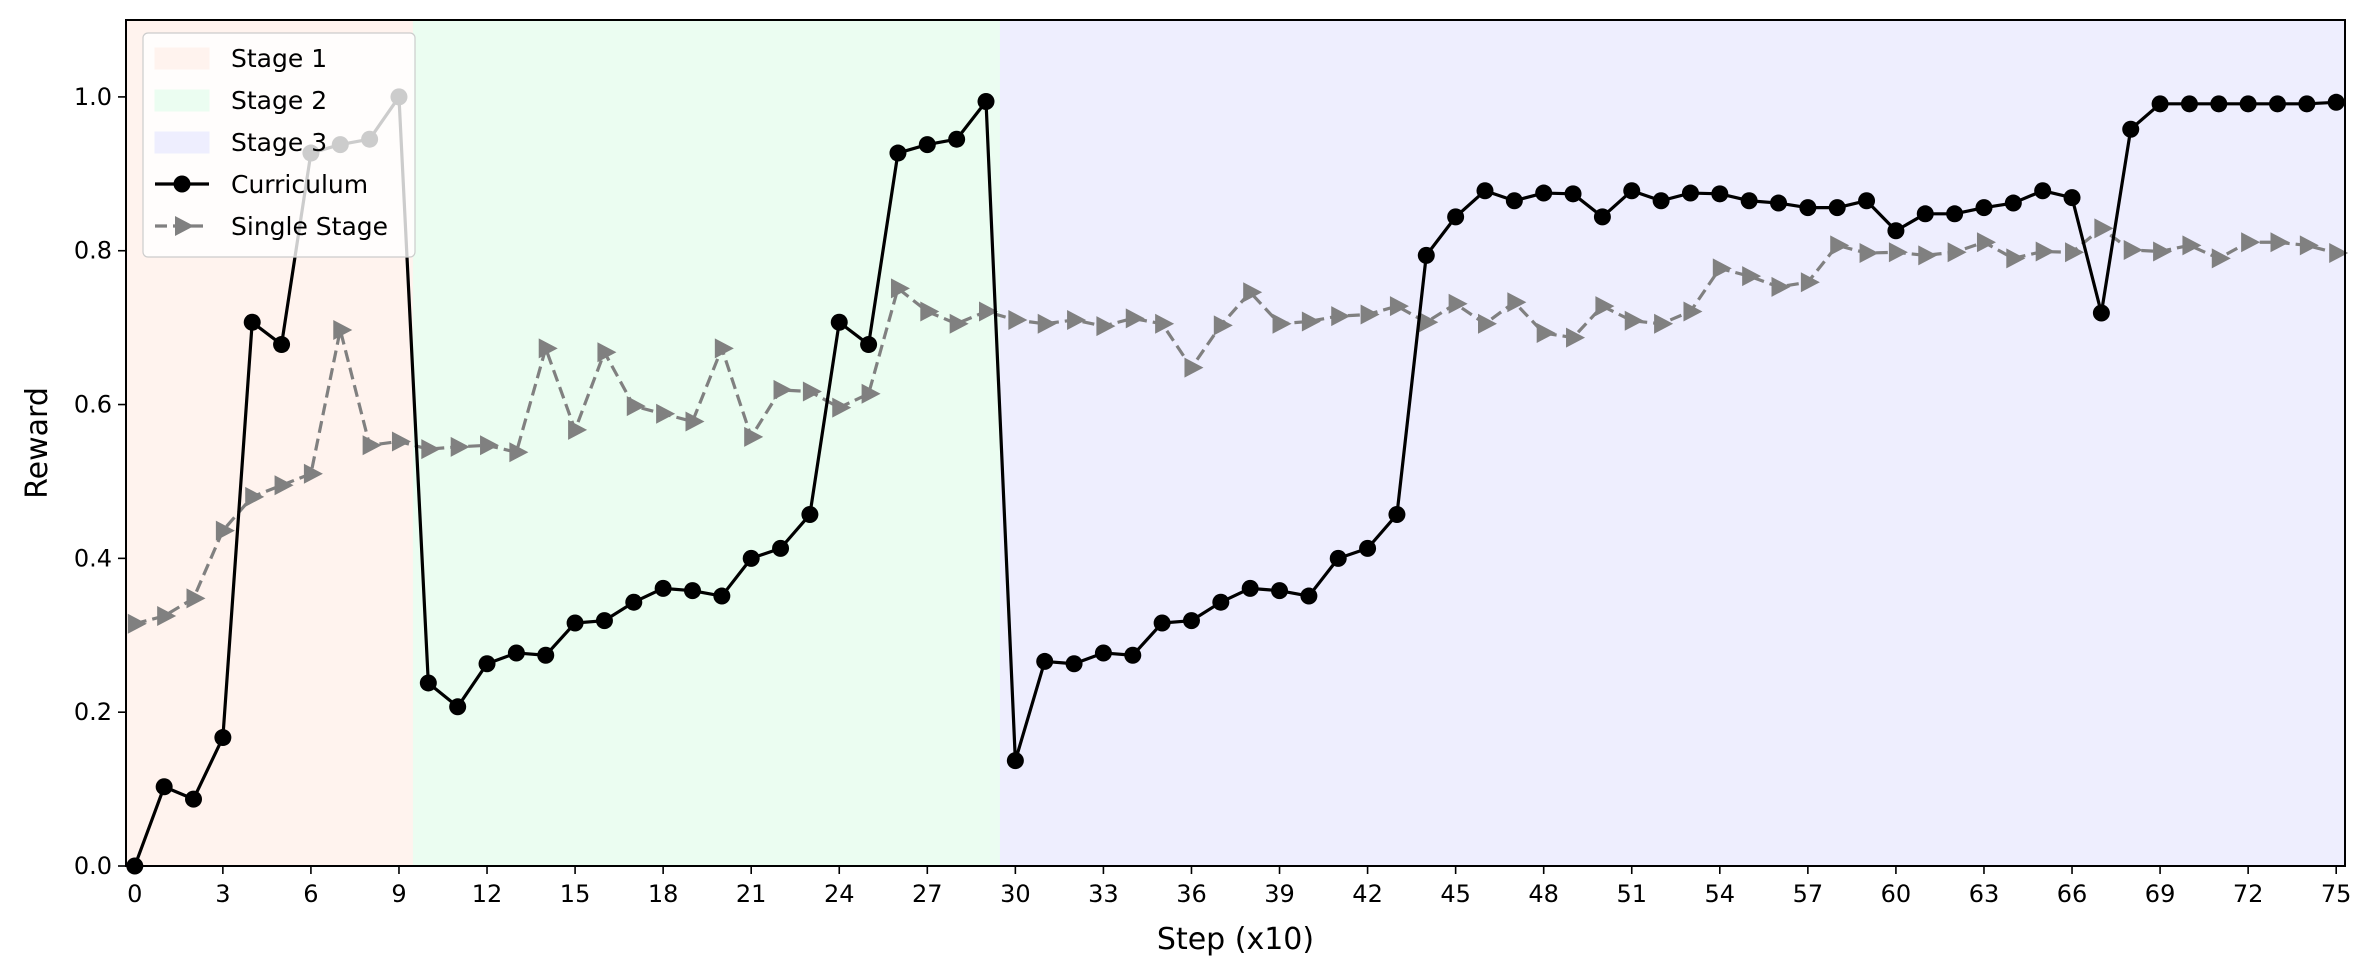 This screenshot has width=2376, height=977. I want to click on legend-marker-curriculum, so click(182, 184).